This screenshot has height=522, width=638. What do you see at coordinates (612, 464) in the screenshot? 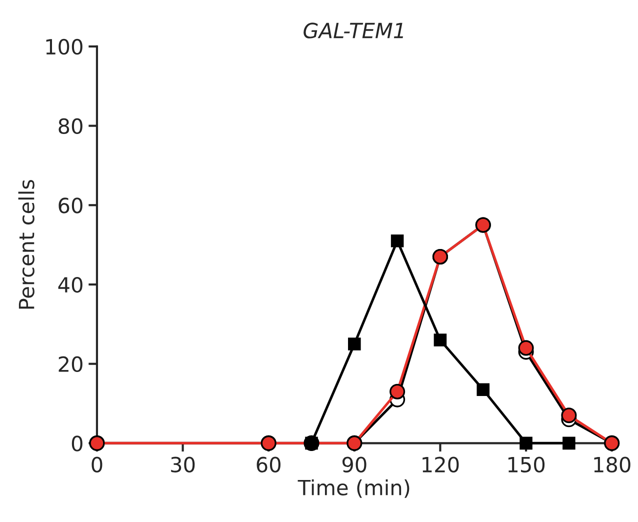
I see `x-tick-label: 180` at bounding box center [612, 464].